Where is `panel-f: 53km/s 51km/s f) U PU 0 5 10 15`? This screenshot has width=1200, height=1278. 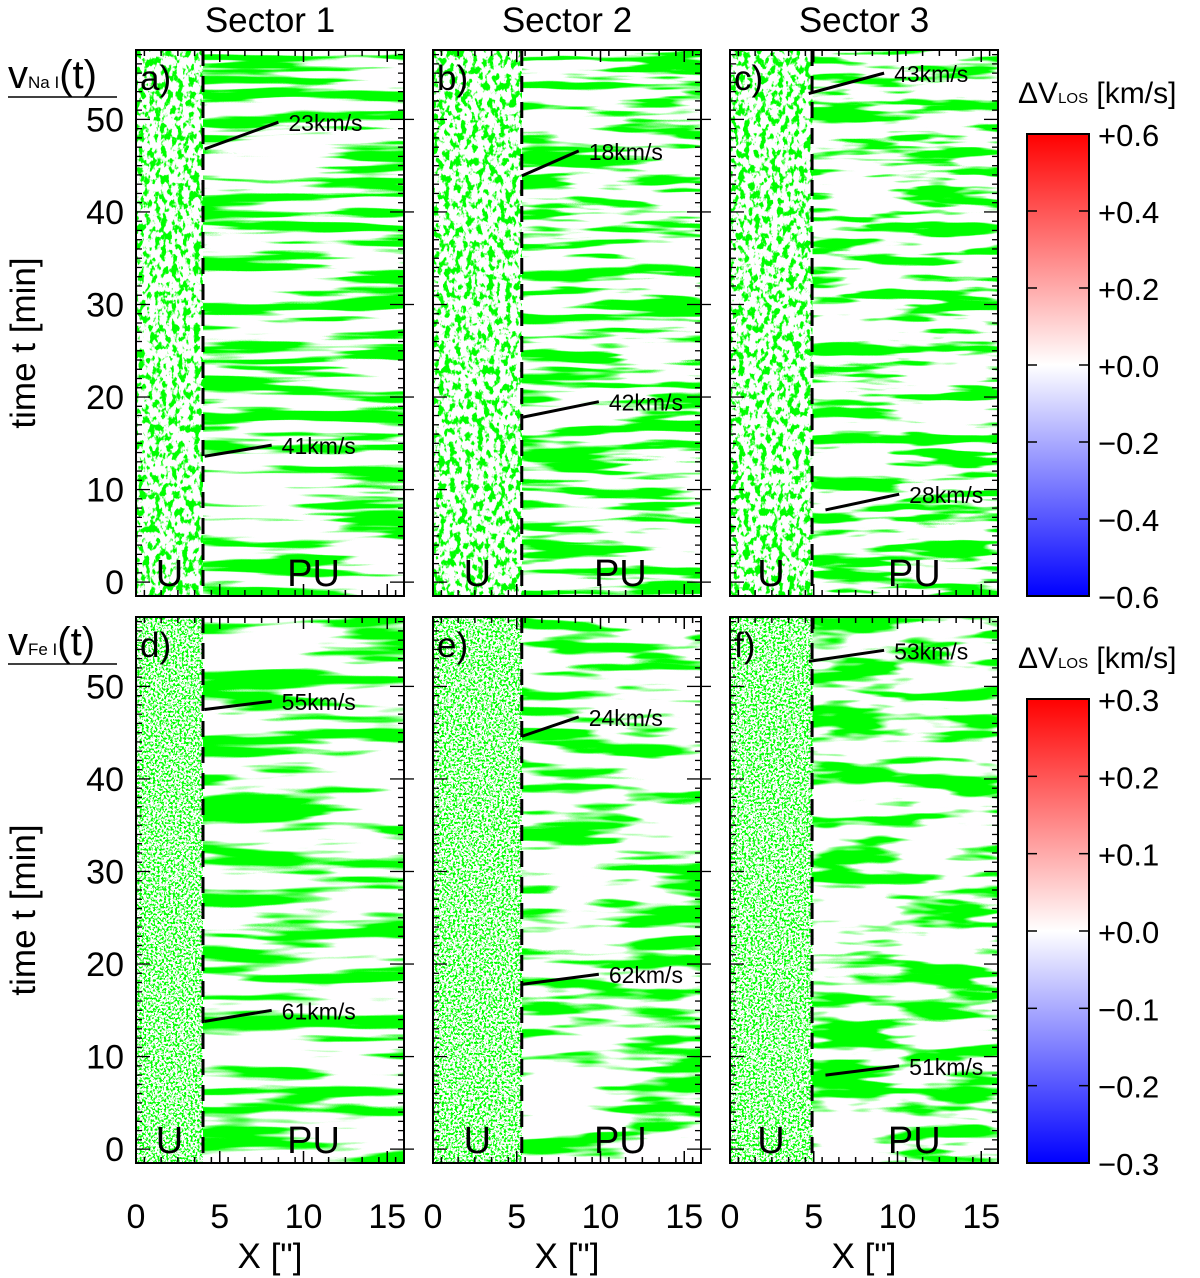 panel-f: 53km/s 51km/s f) U PU 0 5 10 15 is located at coordinates (860, 926).